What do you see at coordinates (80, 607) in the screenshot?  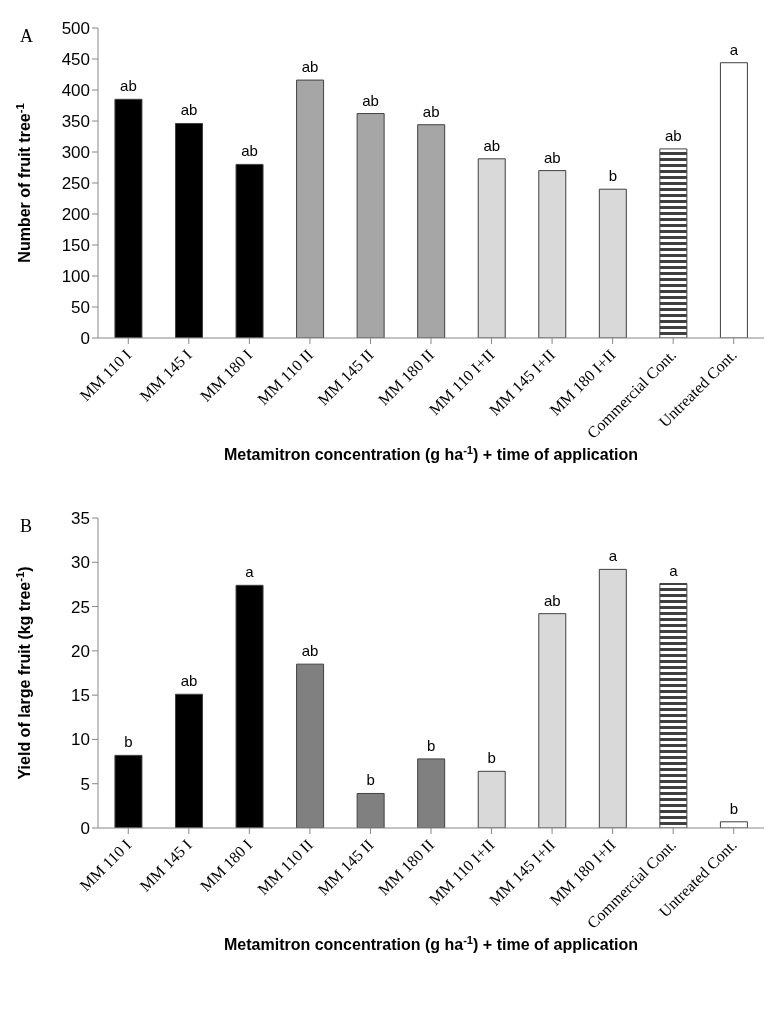 I see `y-tick-label: 25` at bounding box center [80, 607].